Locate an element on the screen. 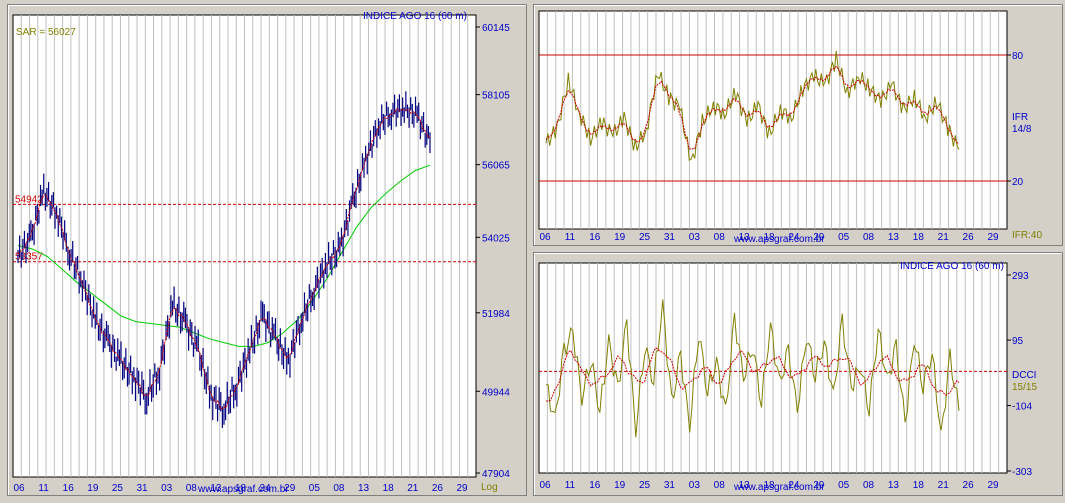  ifr-lines is located at coordinates (752, 106).